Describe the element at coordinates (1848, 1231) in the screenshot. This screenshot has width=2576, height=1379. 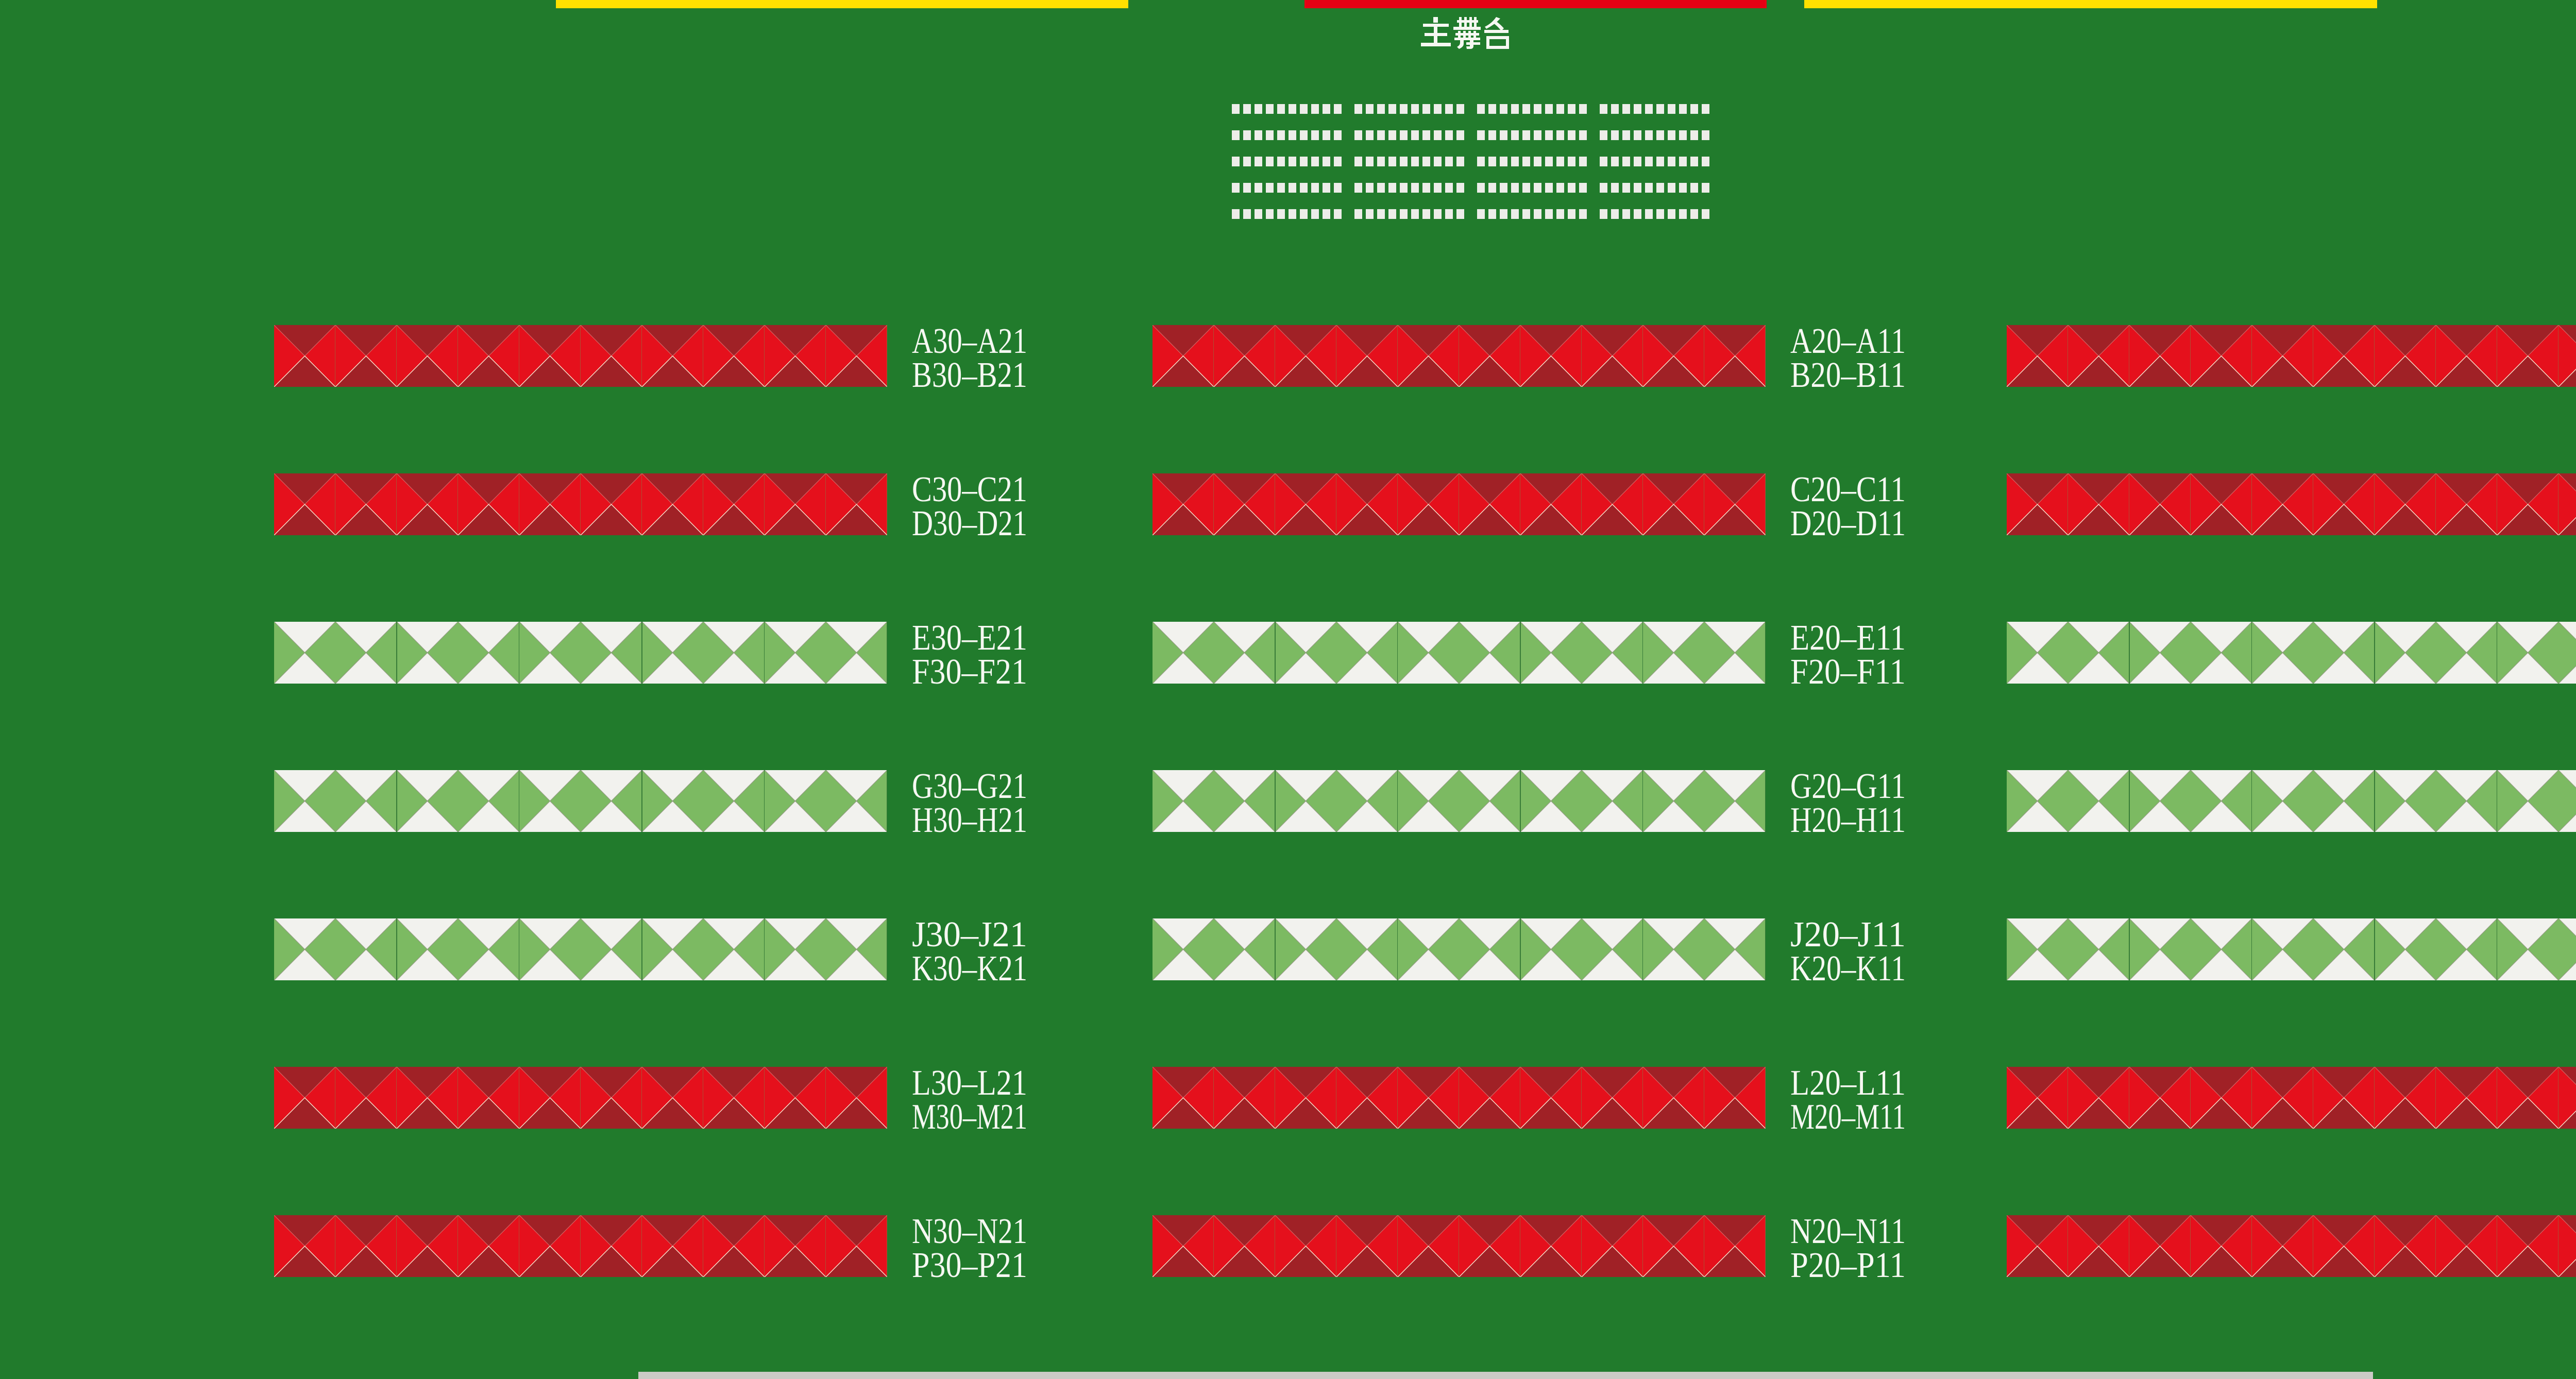
I see `svg-text: N20–N11` at that location.